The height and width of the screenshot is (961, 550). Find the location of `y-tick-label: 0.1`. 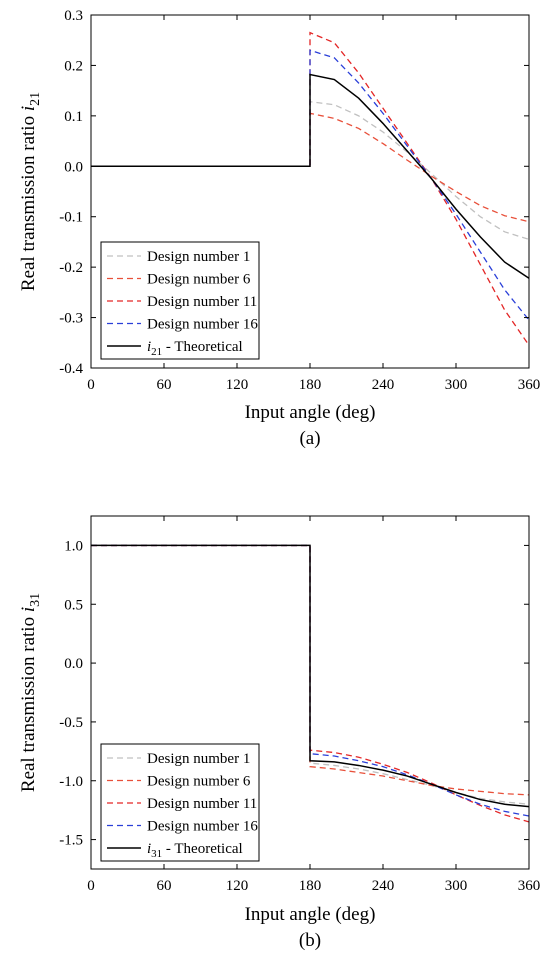

y-tick-label: 0.1 is located at coordinates (73, 117).